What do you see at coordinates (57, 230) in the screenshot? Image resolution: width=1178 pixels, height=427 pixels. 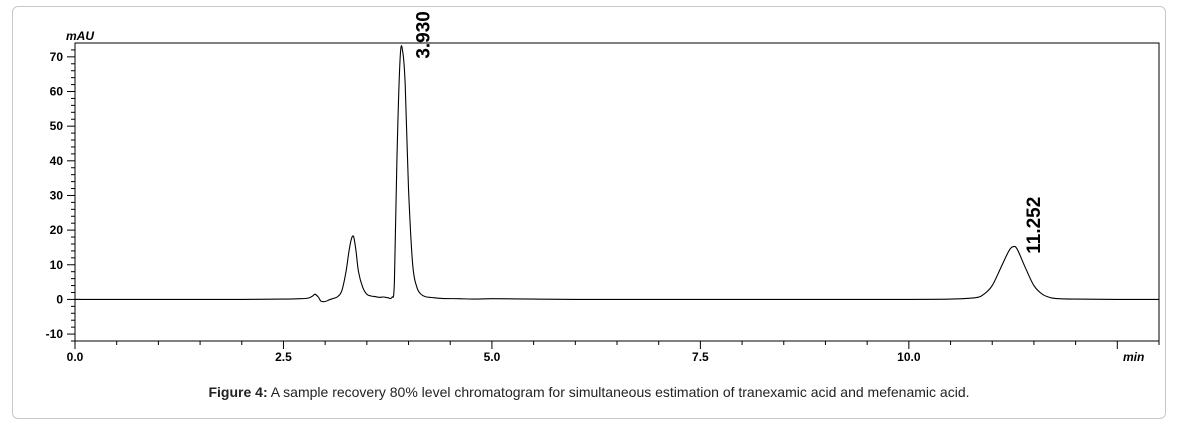 I see `y-tick-label: 20` at bounding box center [57, 230].